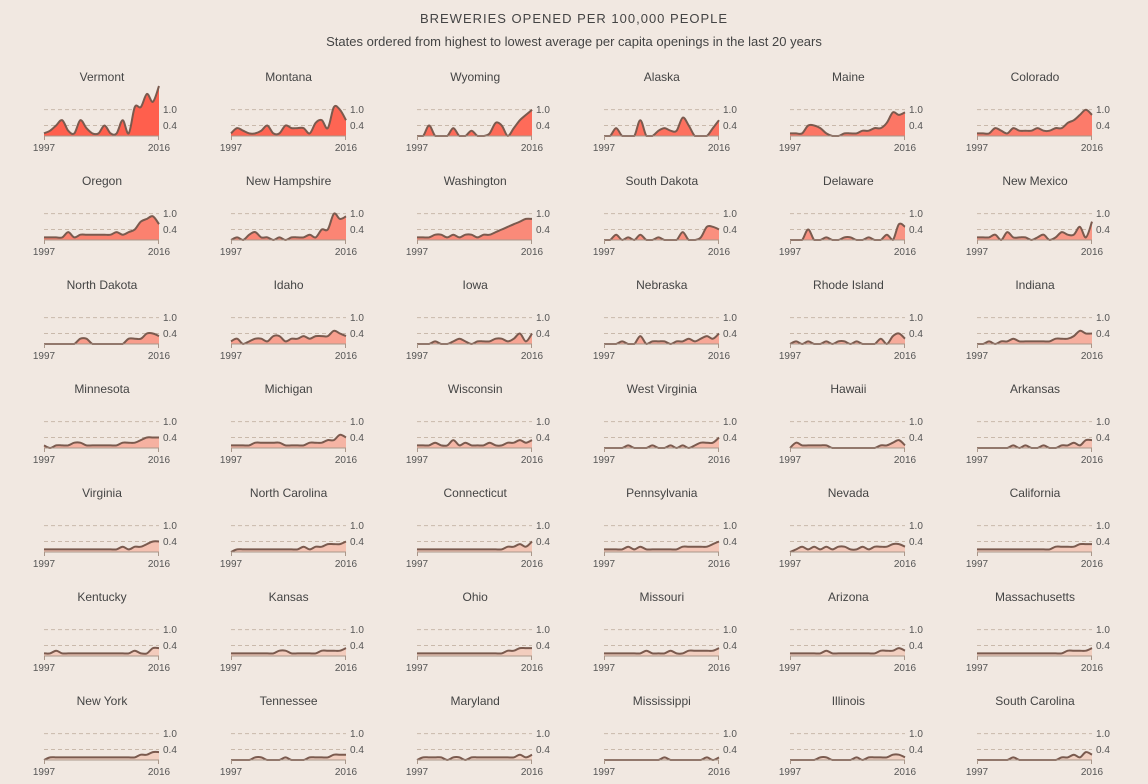 The height and width of the screenshot is (784, 1148). I want to click on state-panel: New York 1.0 0.4 1997 2016, so click(123, 739).